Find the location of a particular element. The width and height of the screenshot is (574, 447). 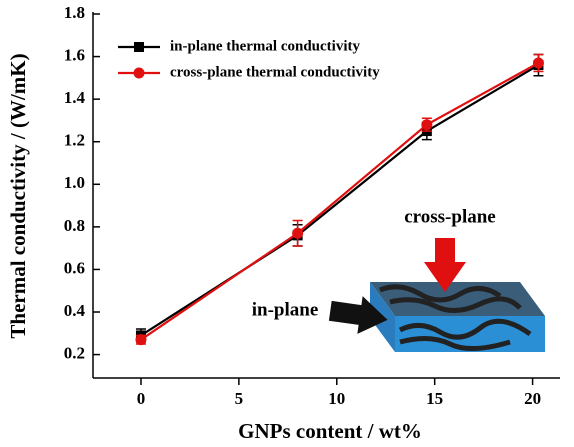

x-tick-label: 0 is located at coordinates (141, 398).